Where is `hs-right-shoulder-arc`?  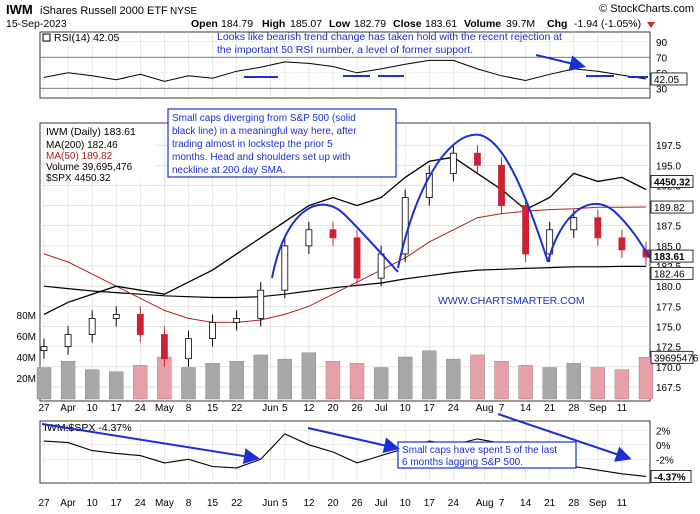 hs-right-shoulder-arc is located at coordinates (599, 232).